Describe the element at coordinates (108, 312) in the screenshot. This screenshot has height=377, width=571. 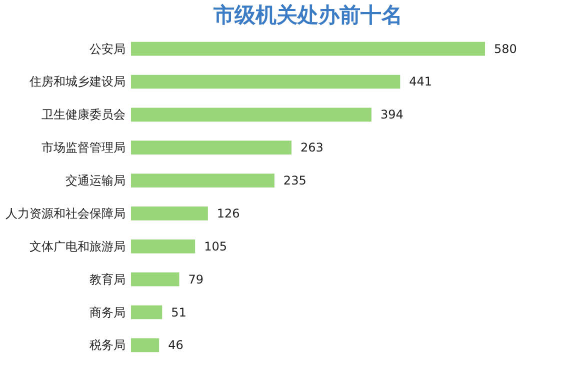
I see `y-tick-label: 商务局` at that location.